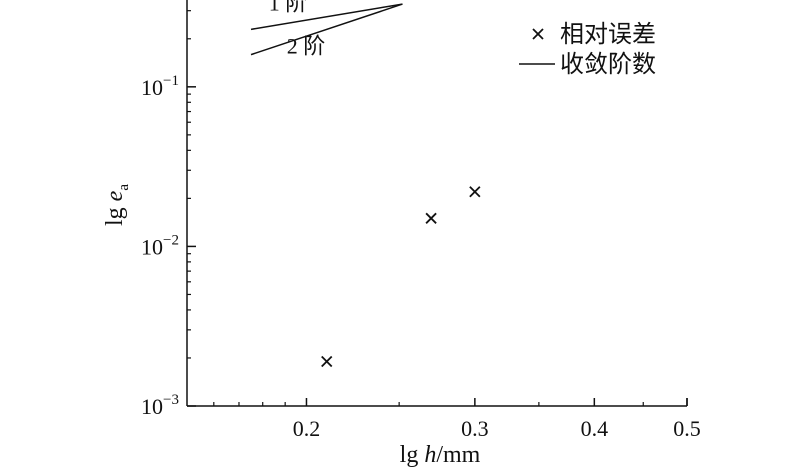 The image size is (800, 472). What do you see at coordinates (595, 428) in the screenshot?
I see `x-tick-label: 0.4` at bounding box center [595, 428].